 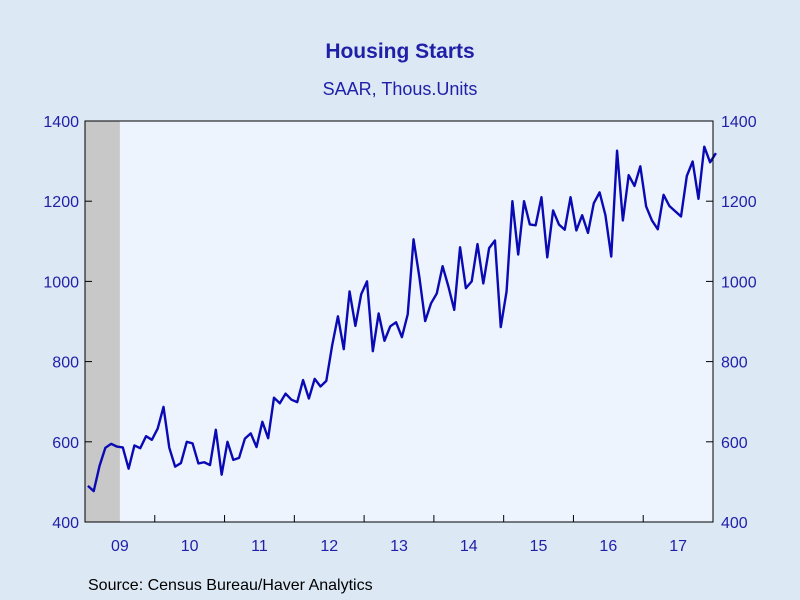 What do you see at coordinates (61, 122) in the screenshot?
I see `y-tick-label-left-1400: 1400` at bounding box center [61, 122].